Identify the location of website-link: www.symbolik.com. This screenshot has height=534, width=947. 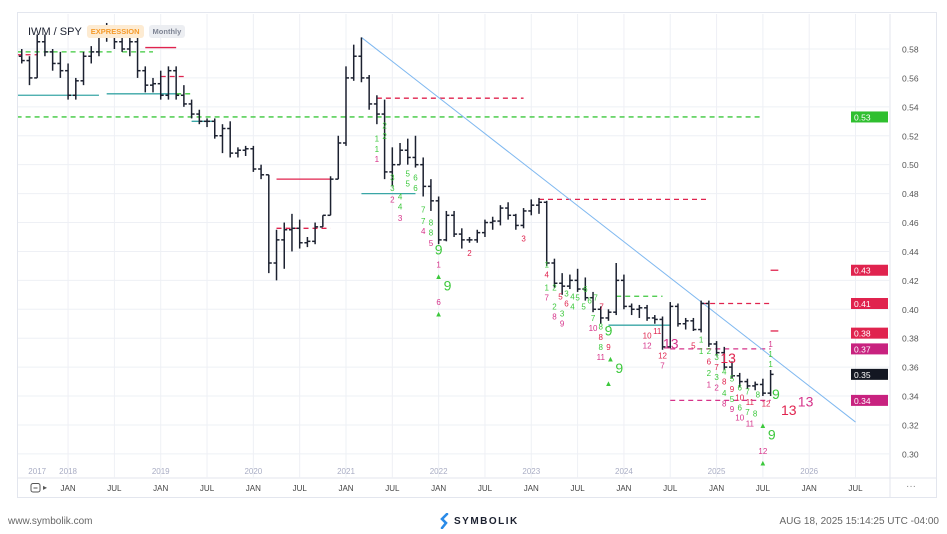
(50, 521).